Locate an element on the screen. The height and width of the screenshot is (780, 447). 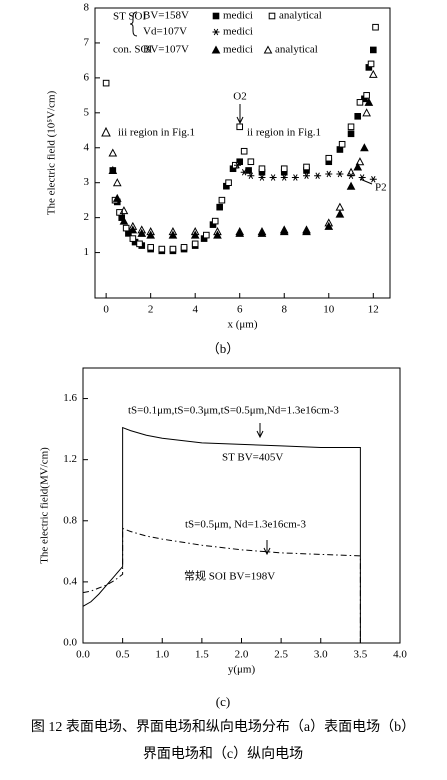
legend-label: ST SOI is located at coordinates (129, 17).